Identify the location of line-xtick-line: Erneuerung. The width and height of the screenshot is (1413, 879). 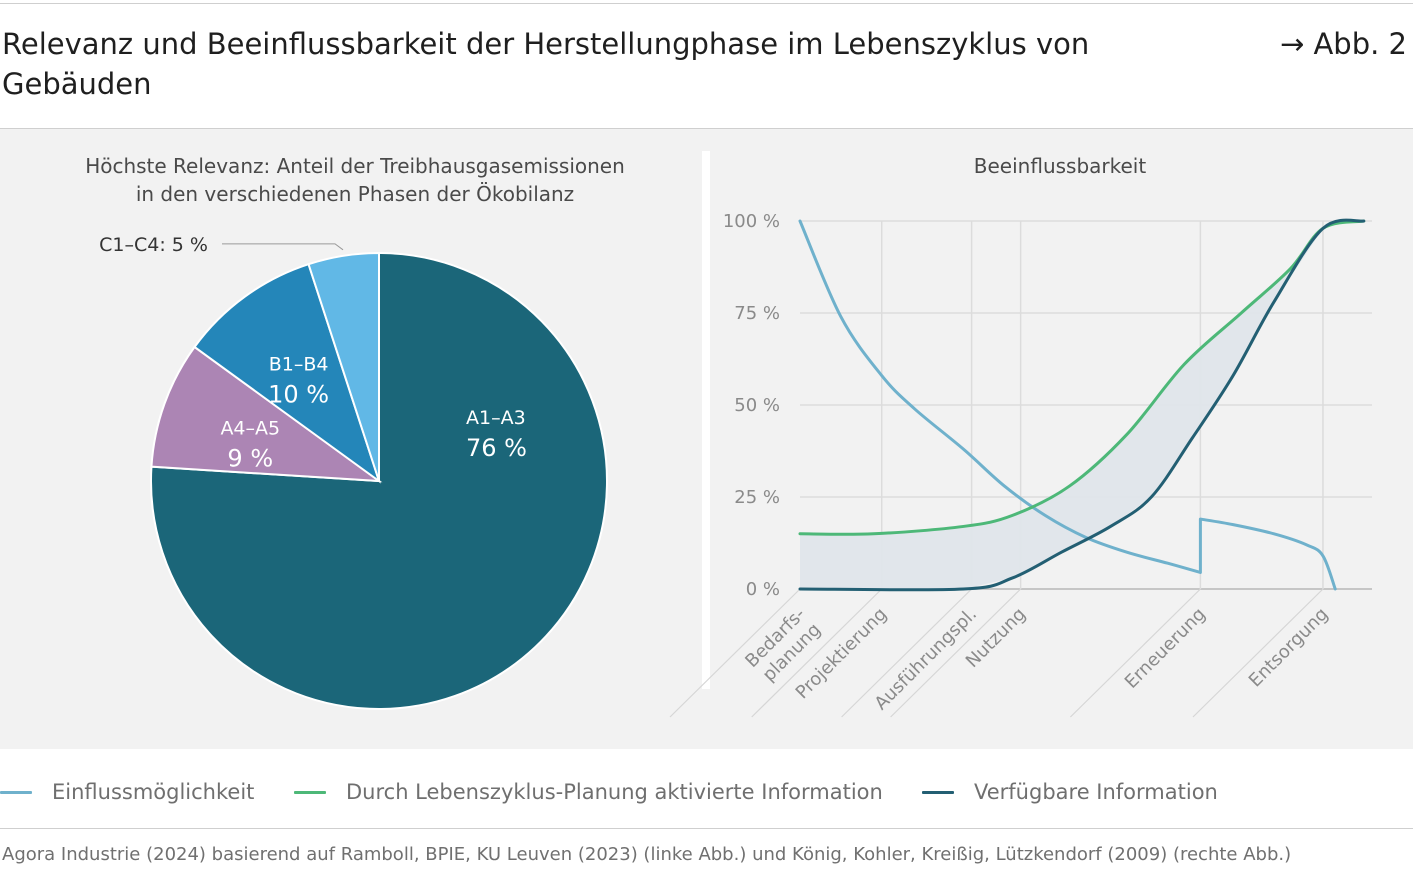
(1165, 648).